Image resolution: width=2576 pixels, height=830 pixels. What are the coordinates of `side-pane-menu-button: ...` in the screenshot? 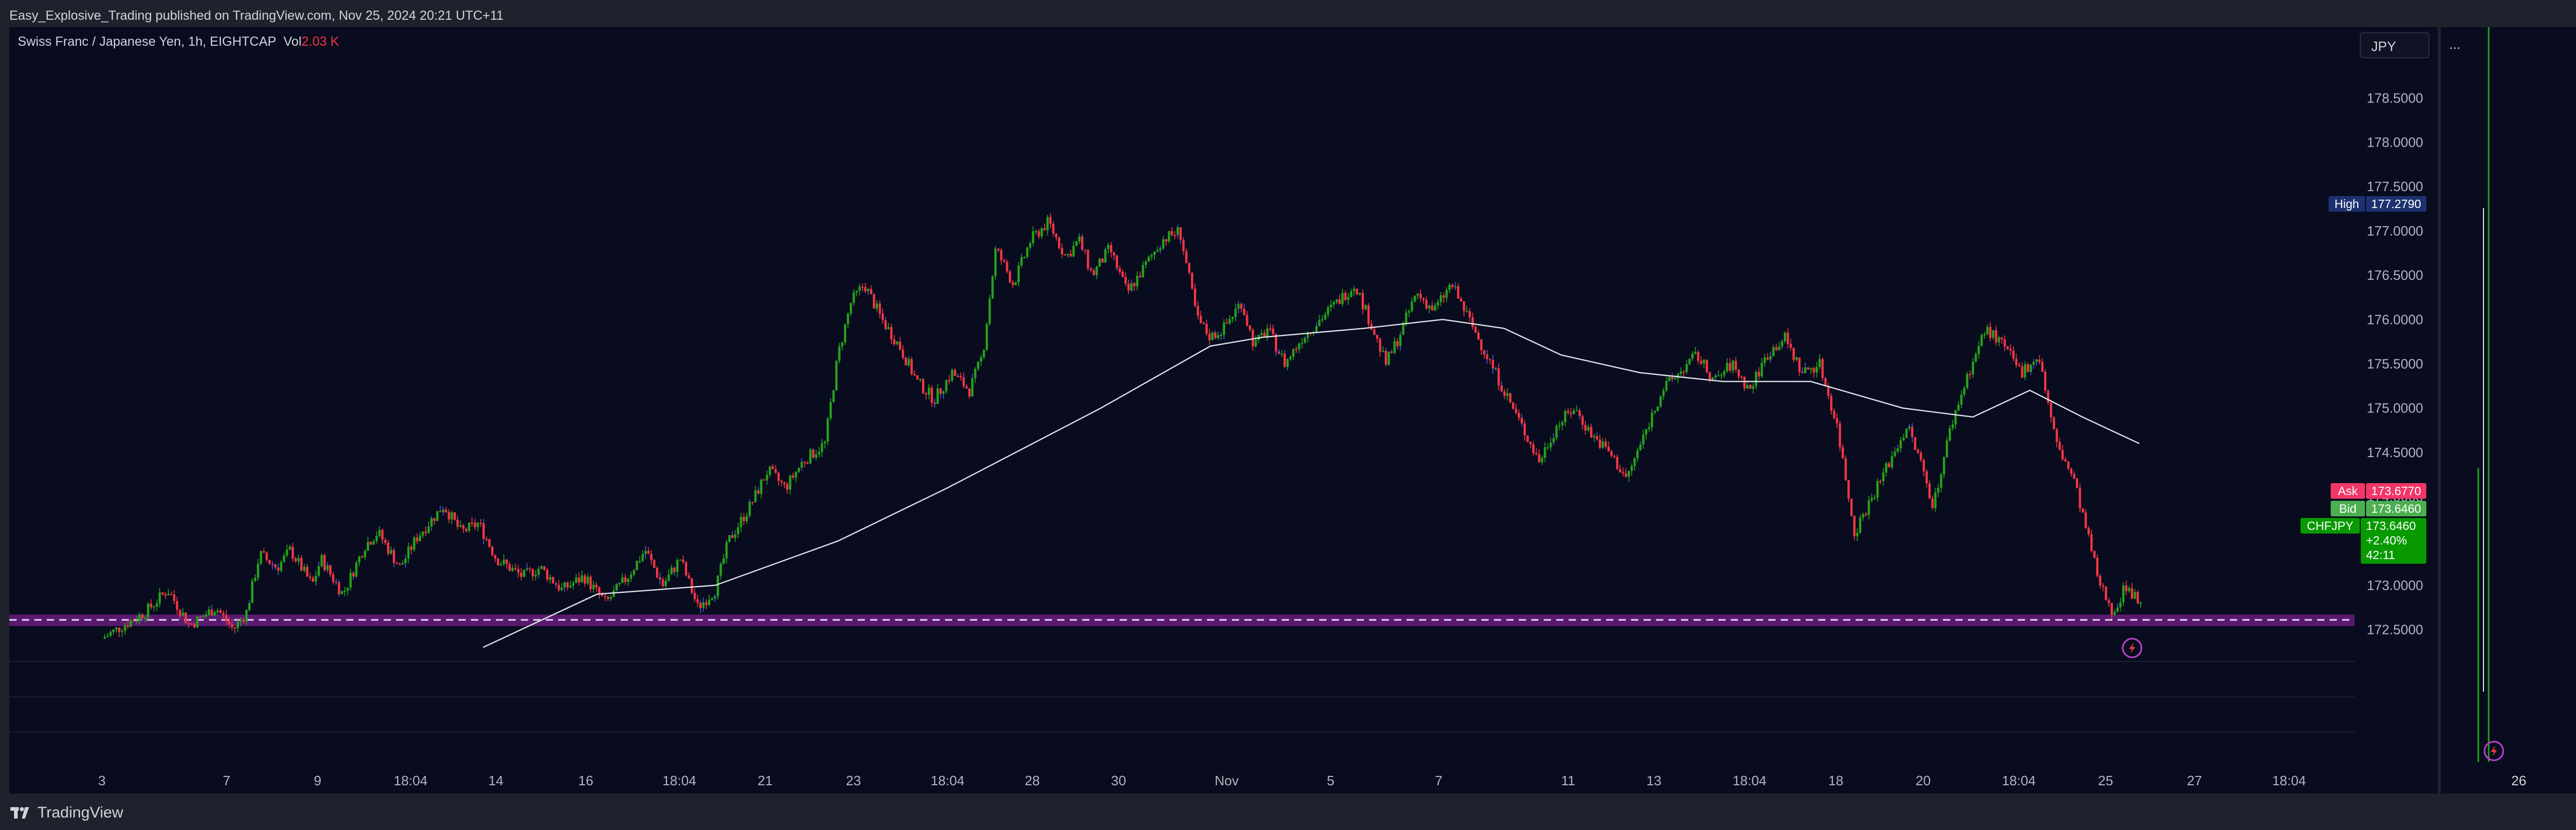 It's located at (2455, 44).